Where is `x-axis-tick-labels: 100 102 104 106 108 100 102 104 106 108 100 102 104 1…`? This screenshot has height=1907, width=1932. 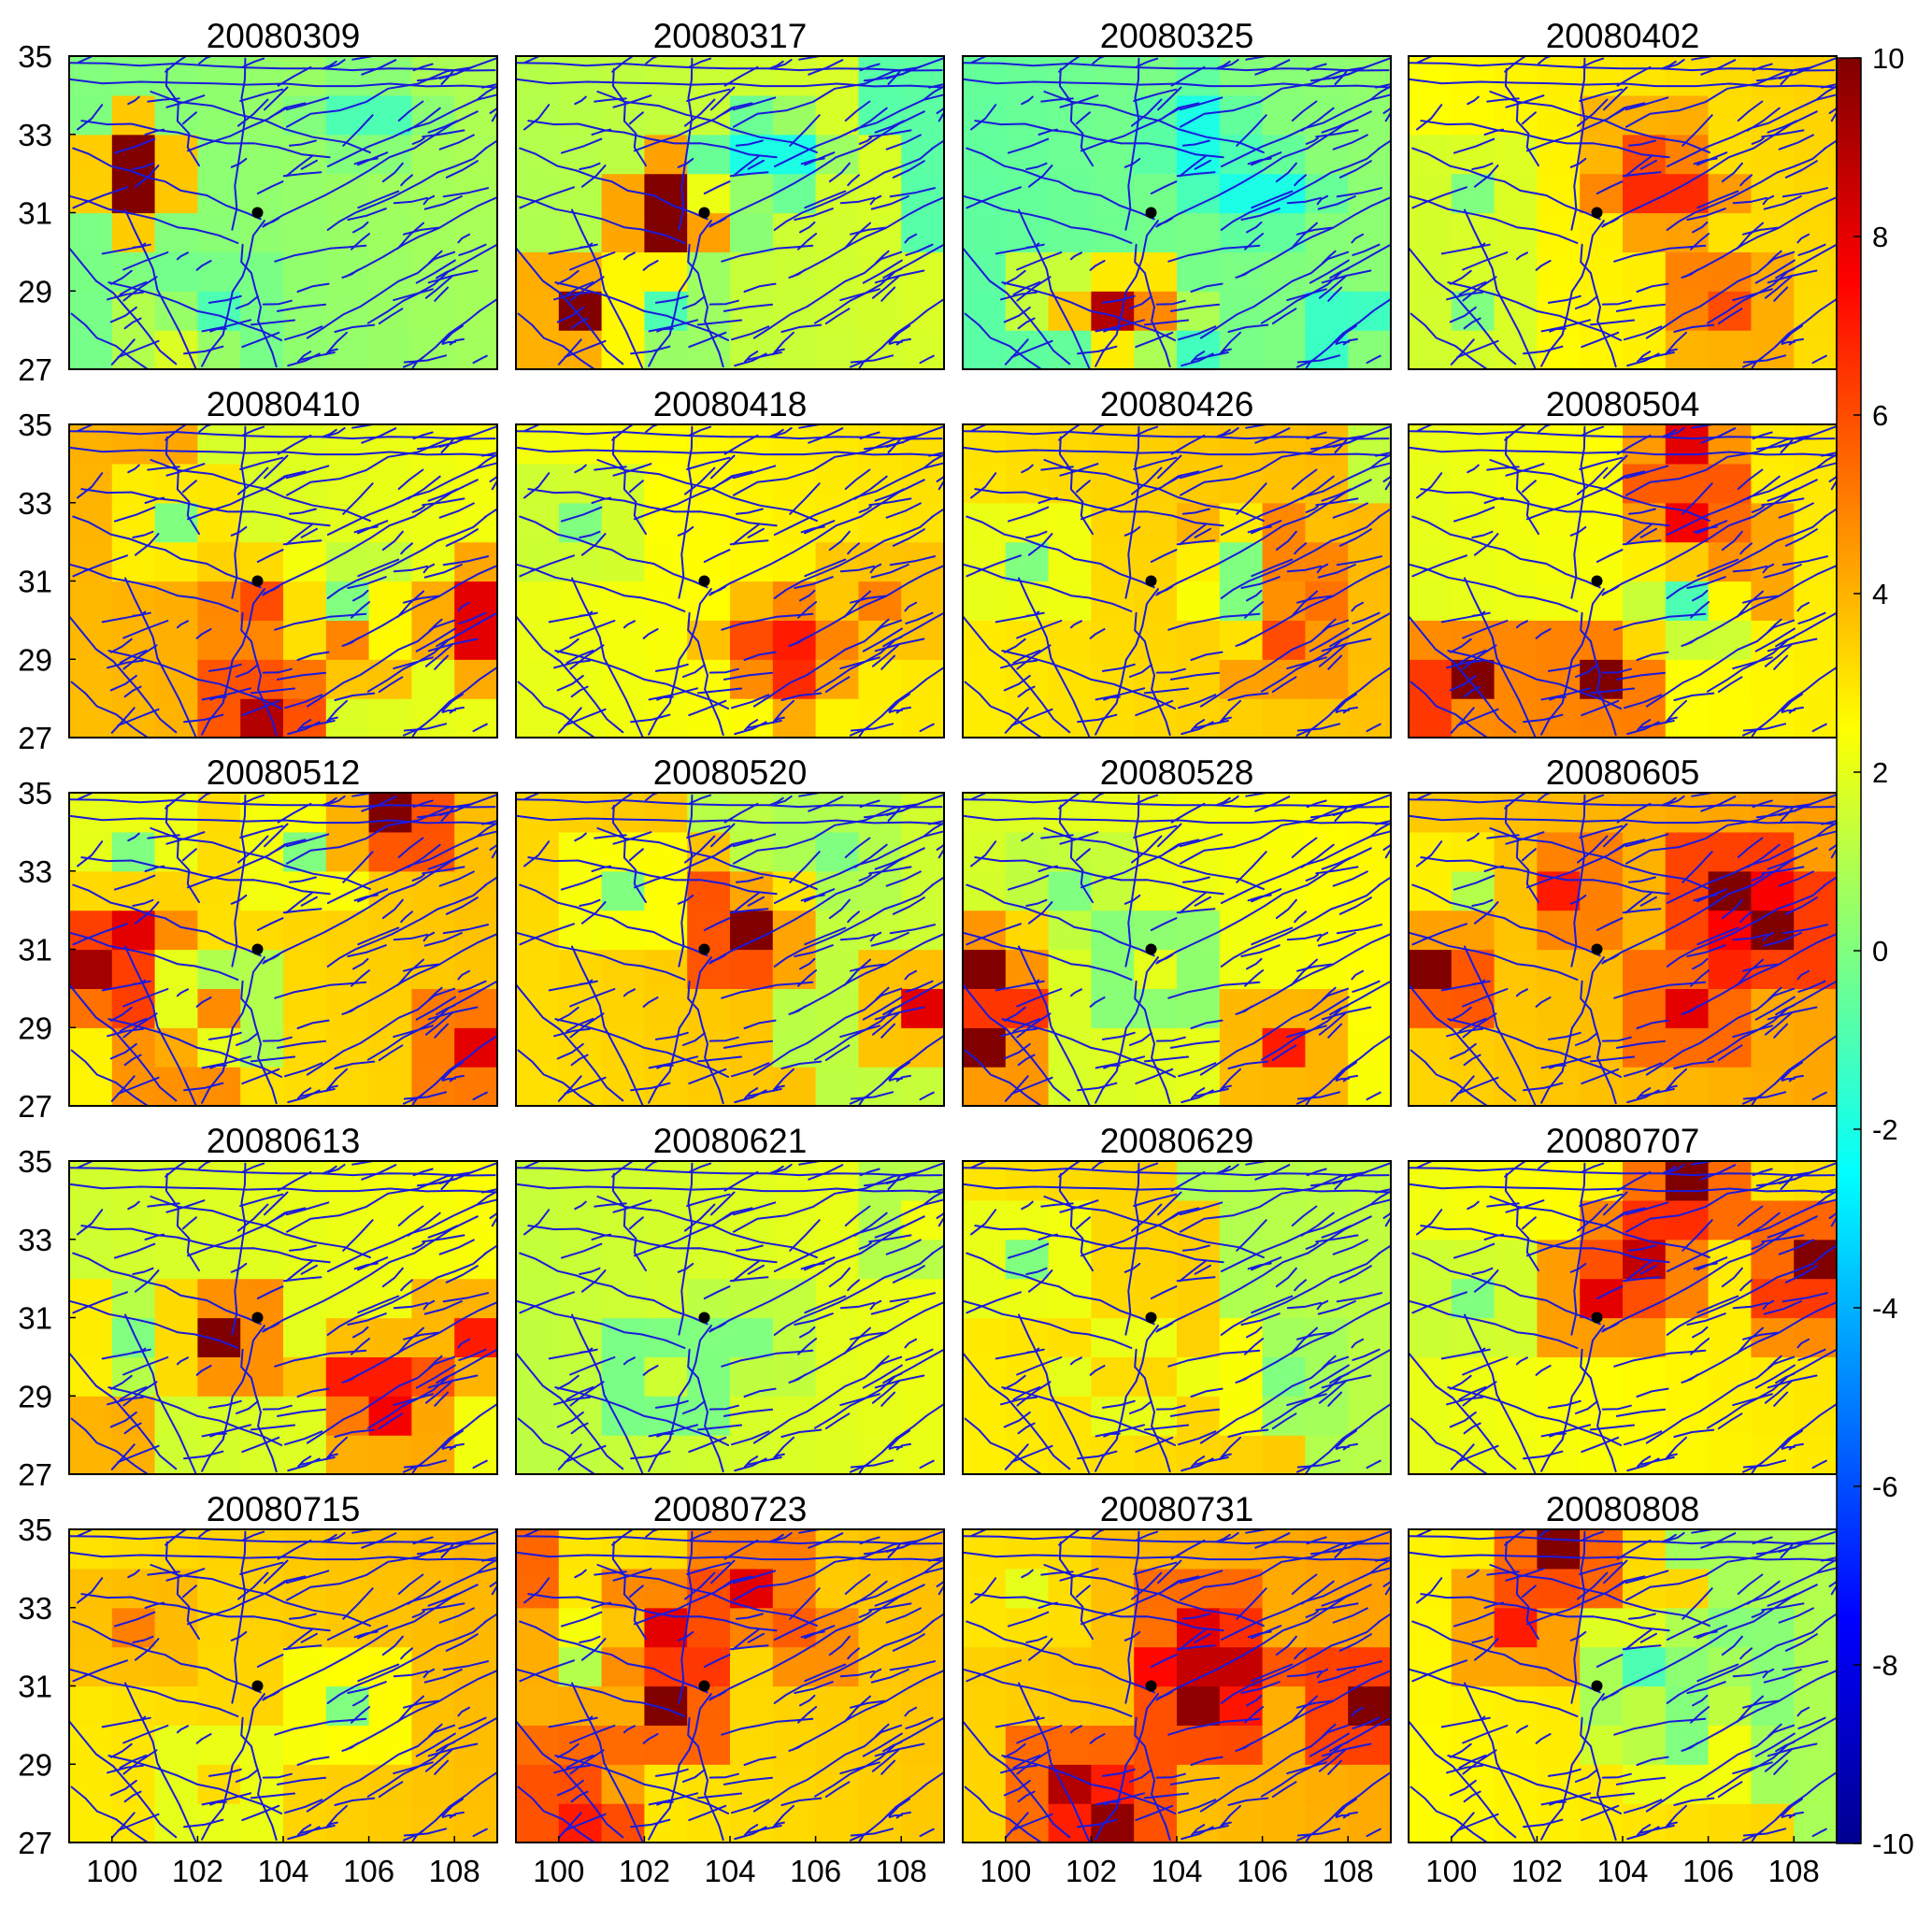 x-axis-tick-labels: 100 102 104 106 108 100 102 104 106 108 100 102 104 1… is located at coordinates (953, 1862).